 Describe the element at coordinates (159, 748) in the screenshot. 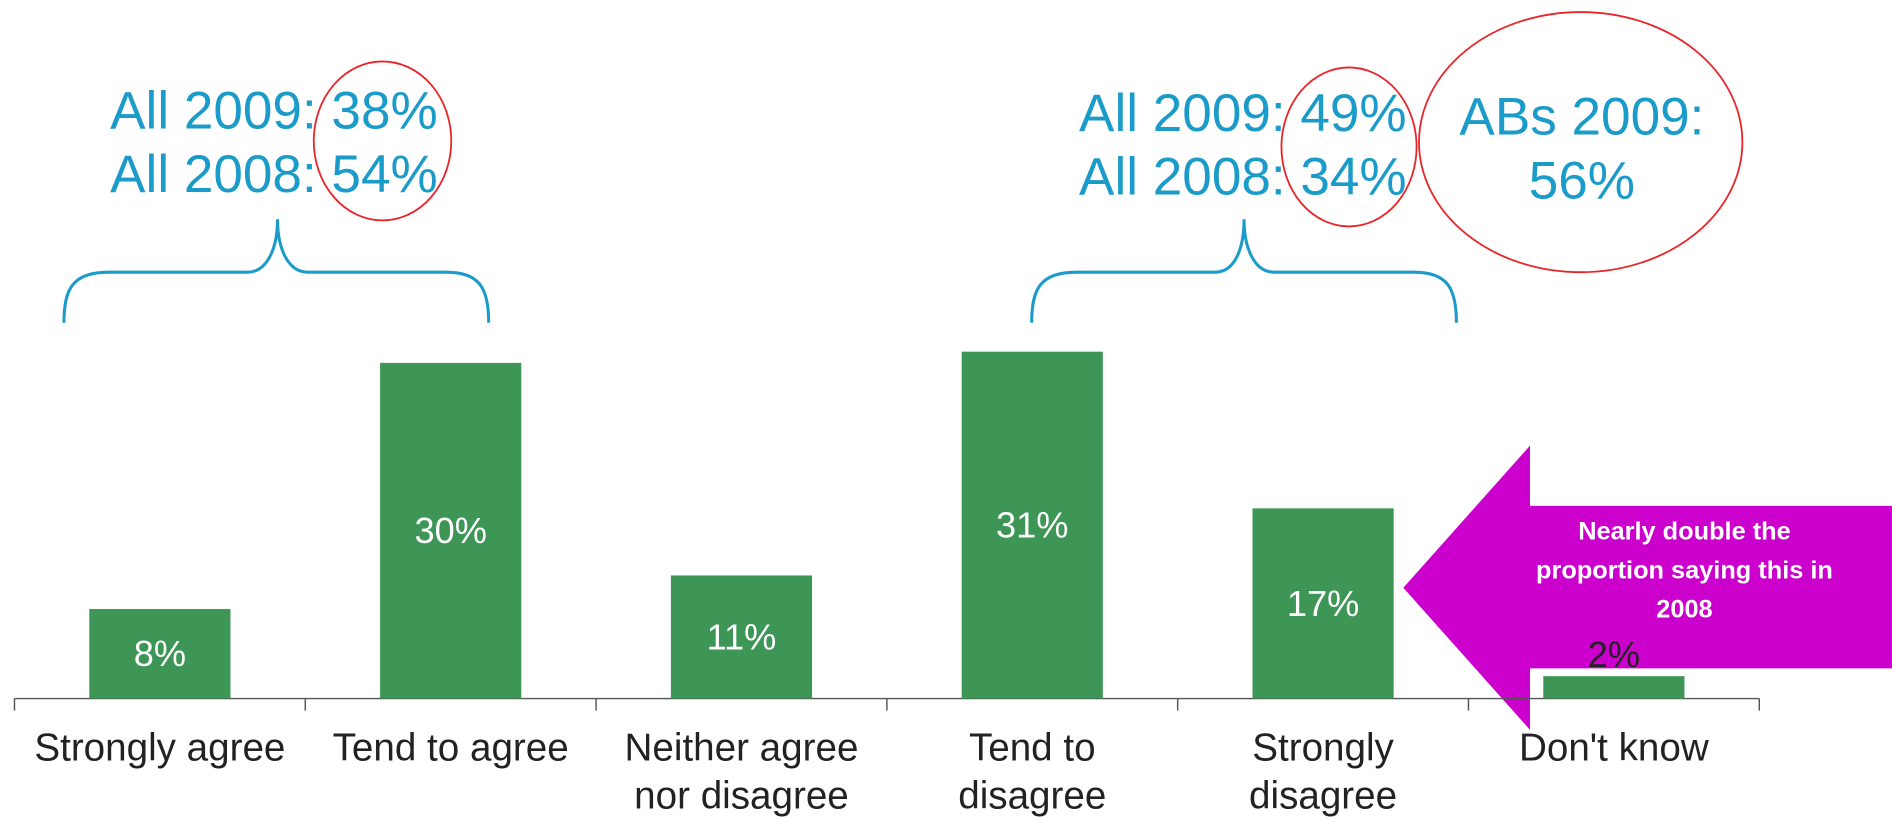

I see `x-tick-label: Strongly agree` at that location.